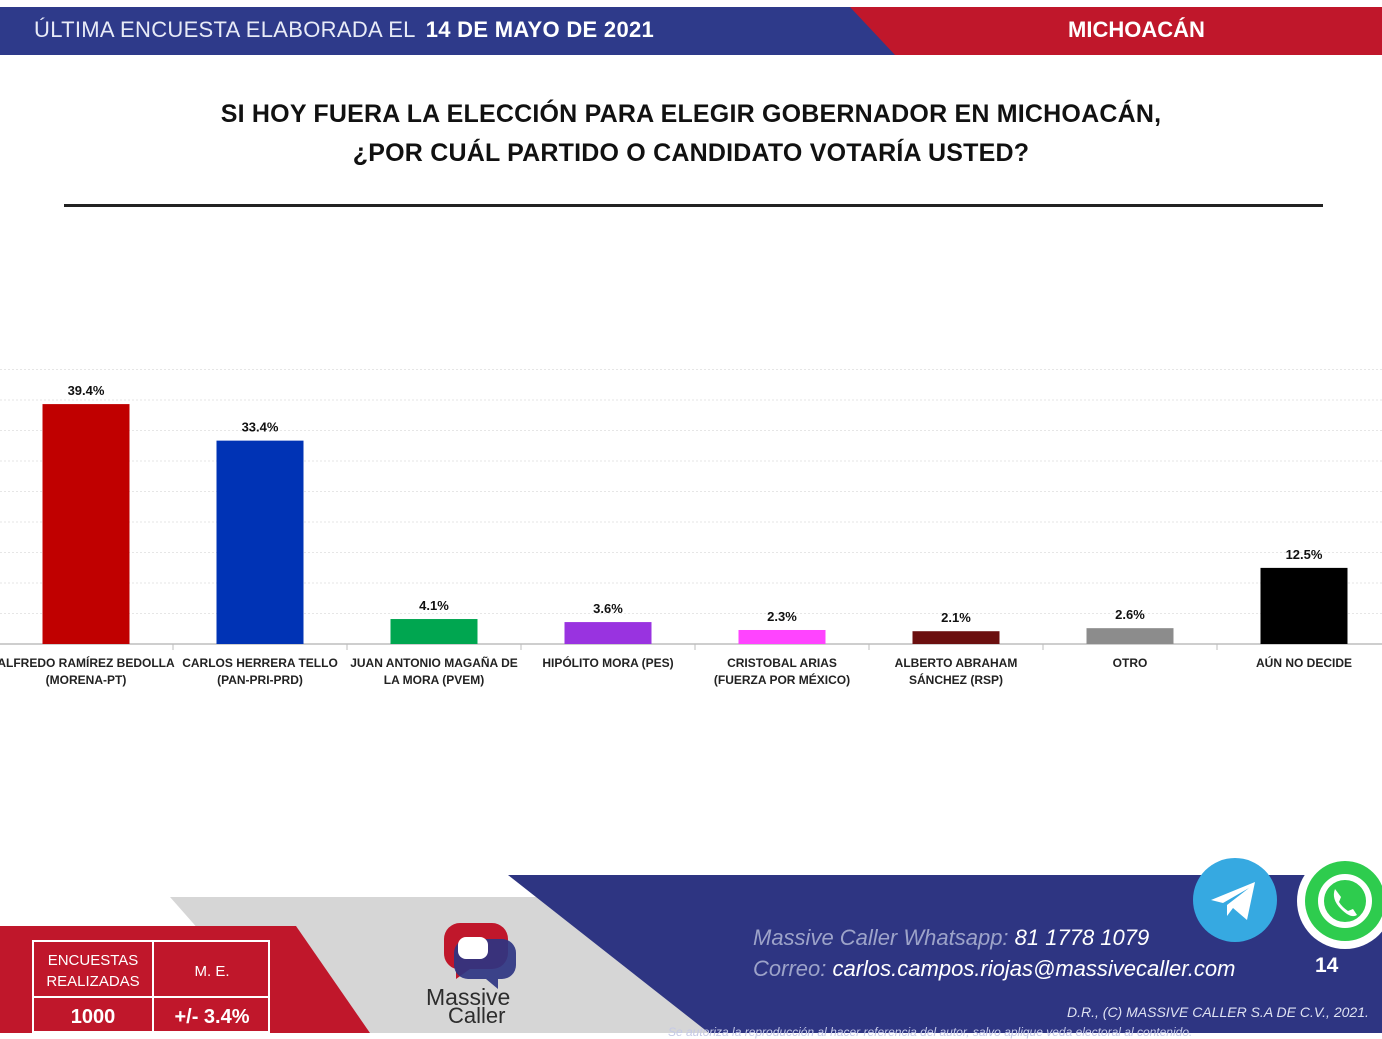 The height and width of the screenshot is (1039, 1382). Describe the element at coordinates (434, 662) in the screenshot. I see `category-label: JUAN ANTONIO MAGAÑA DE` at that location.